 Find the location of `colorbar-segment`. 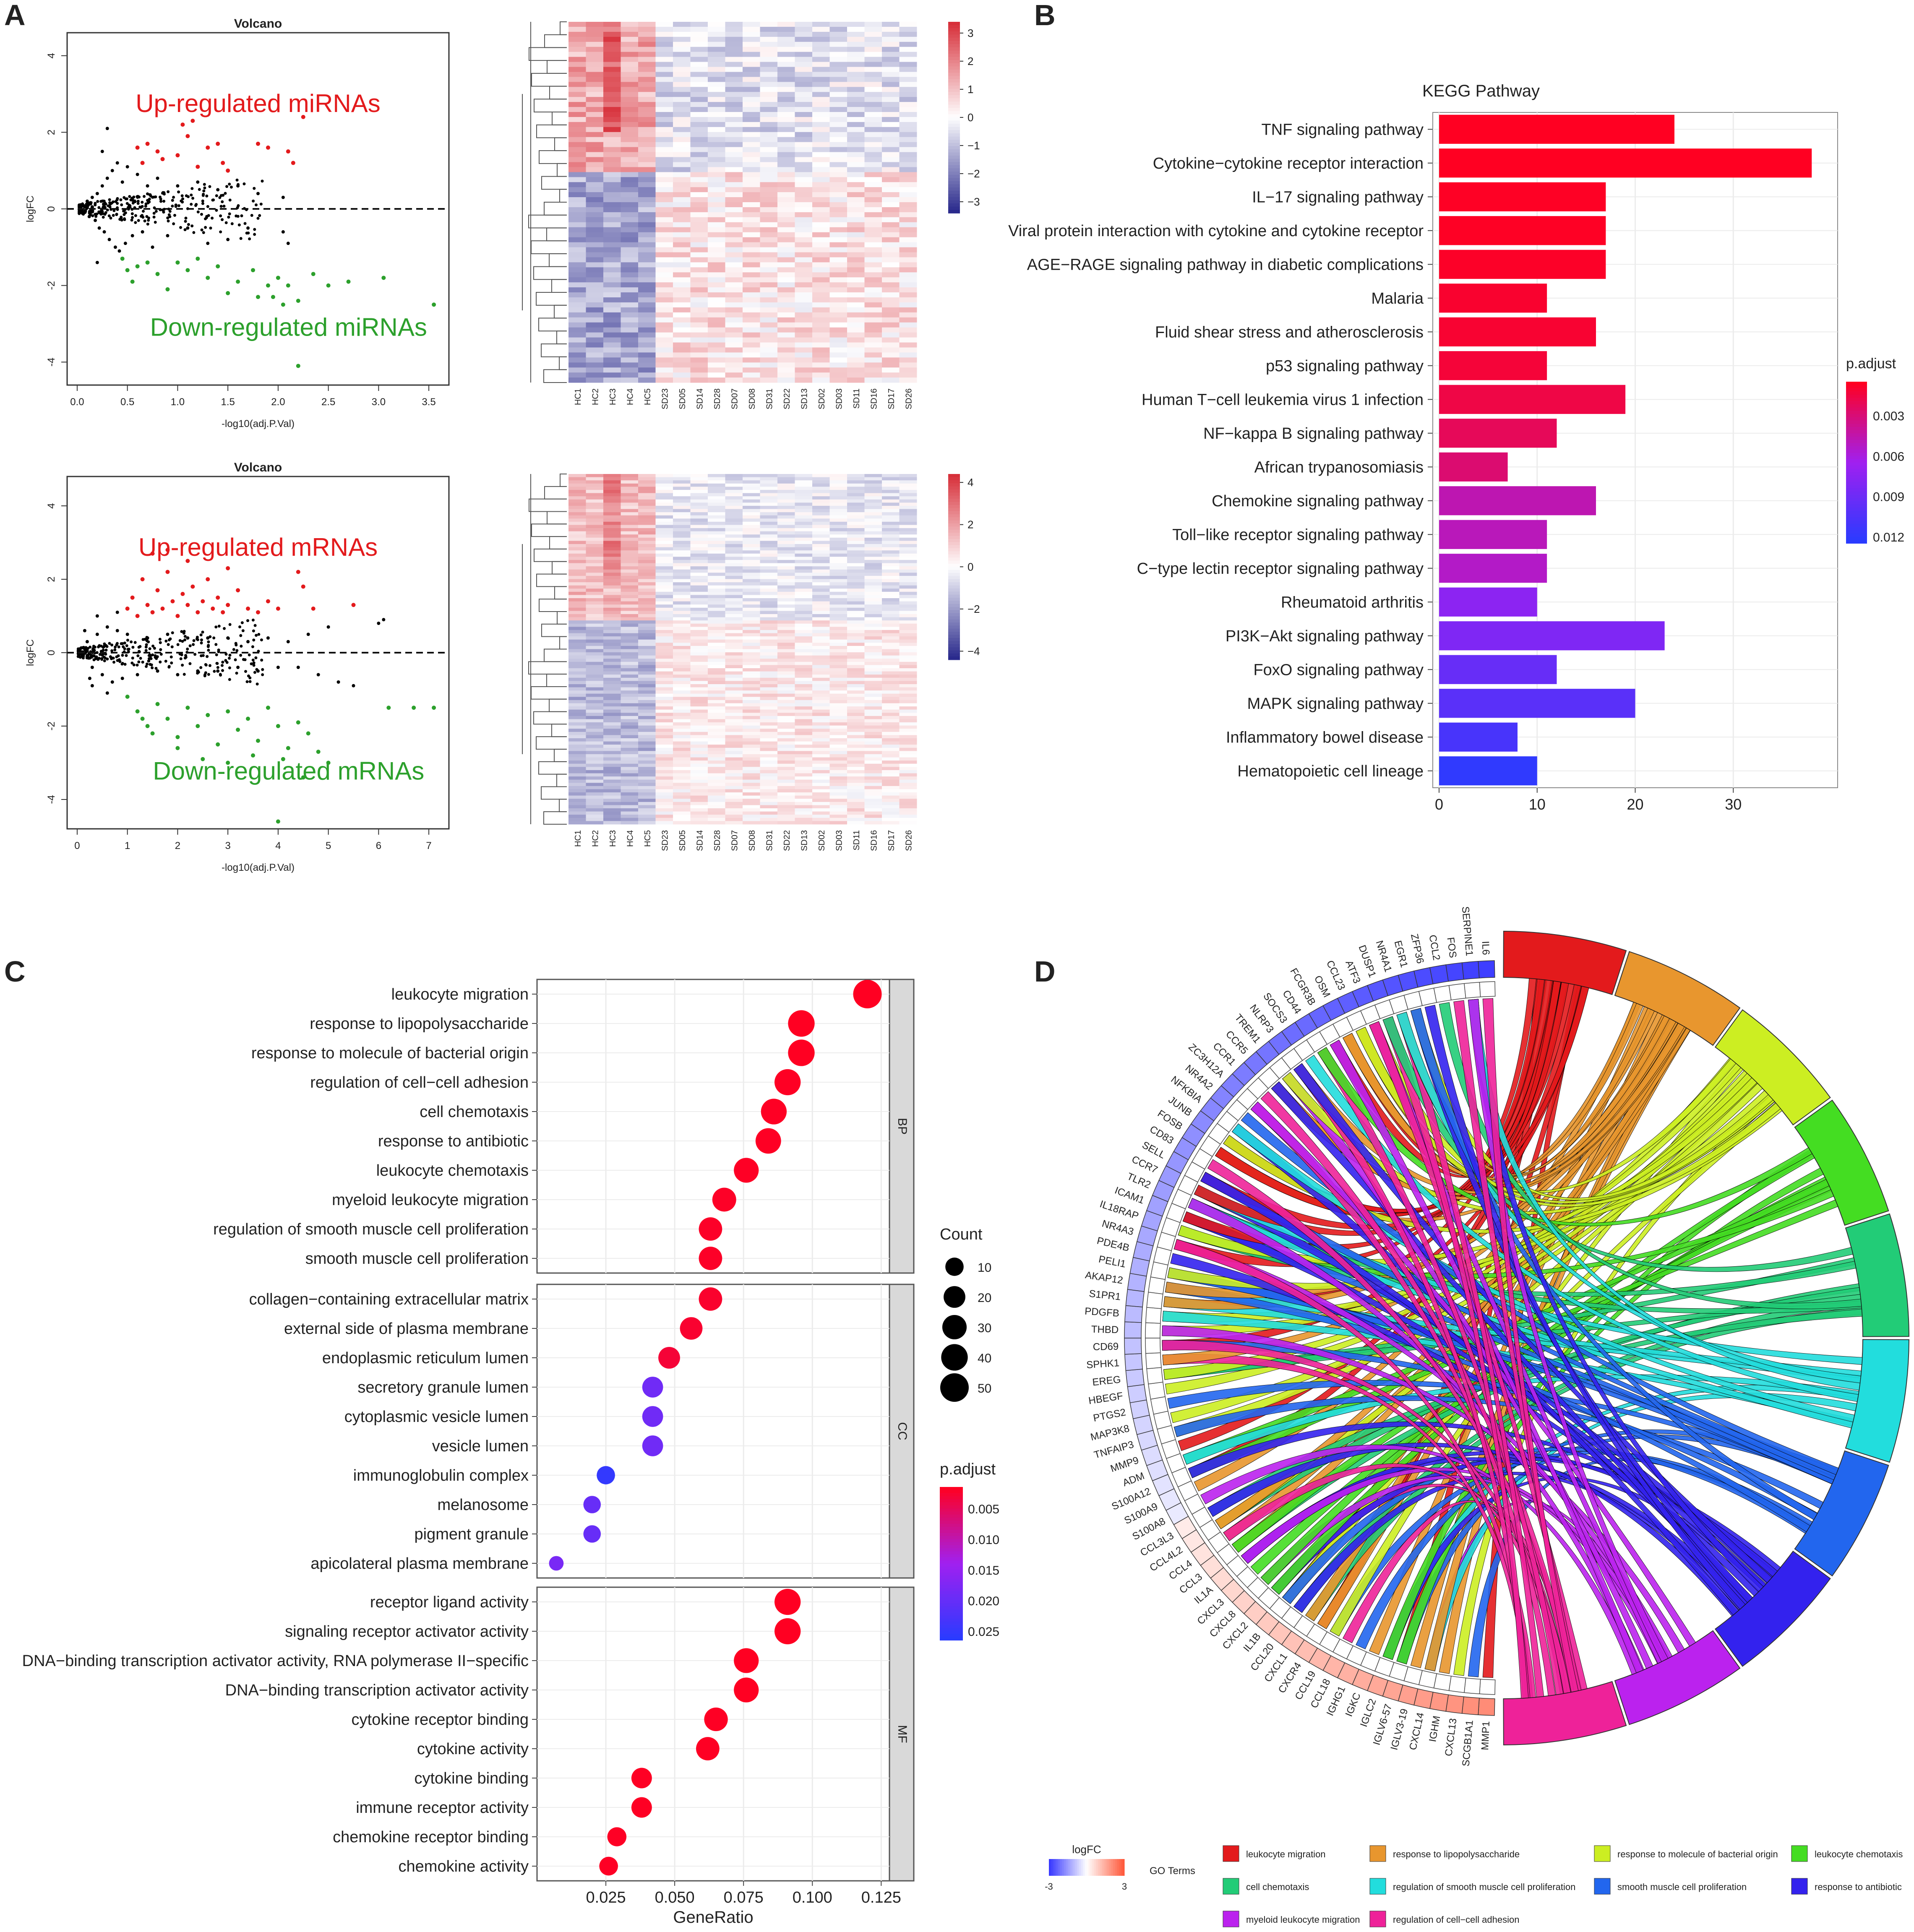

colorbar-segment is located at coordinates (954, 97).